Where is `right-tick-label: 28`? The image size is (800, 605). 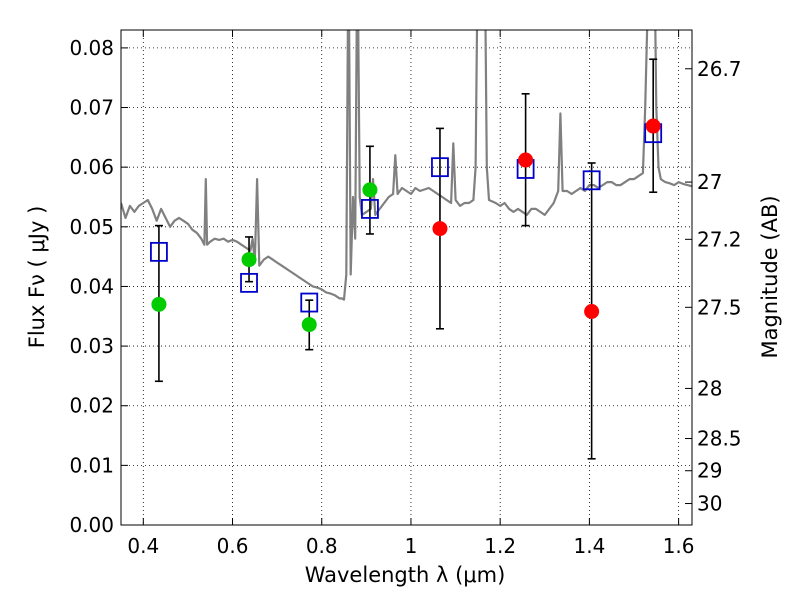
right-tick-label: 28 is located at coordinates (709, 388).